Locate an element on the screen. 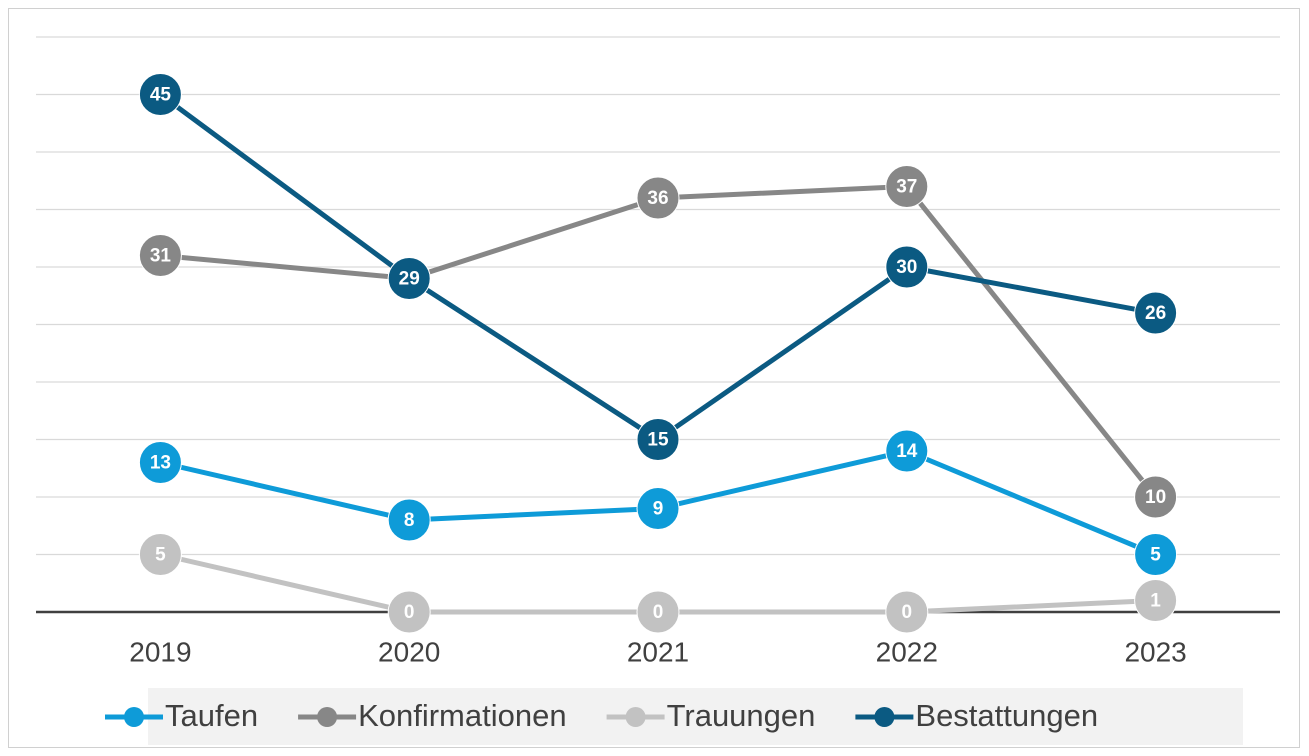  x-tick-label: 2022 is located at coordinates (907, 651).